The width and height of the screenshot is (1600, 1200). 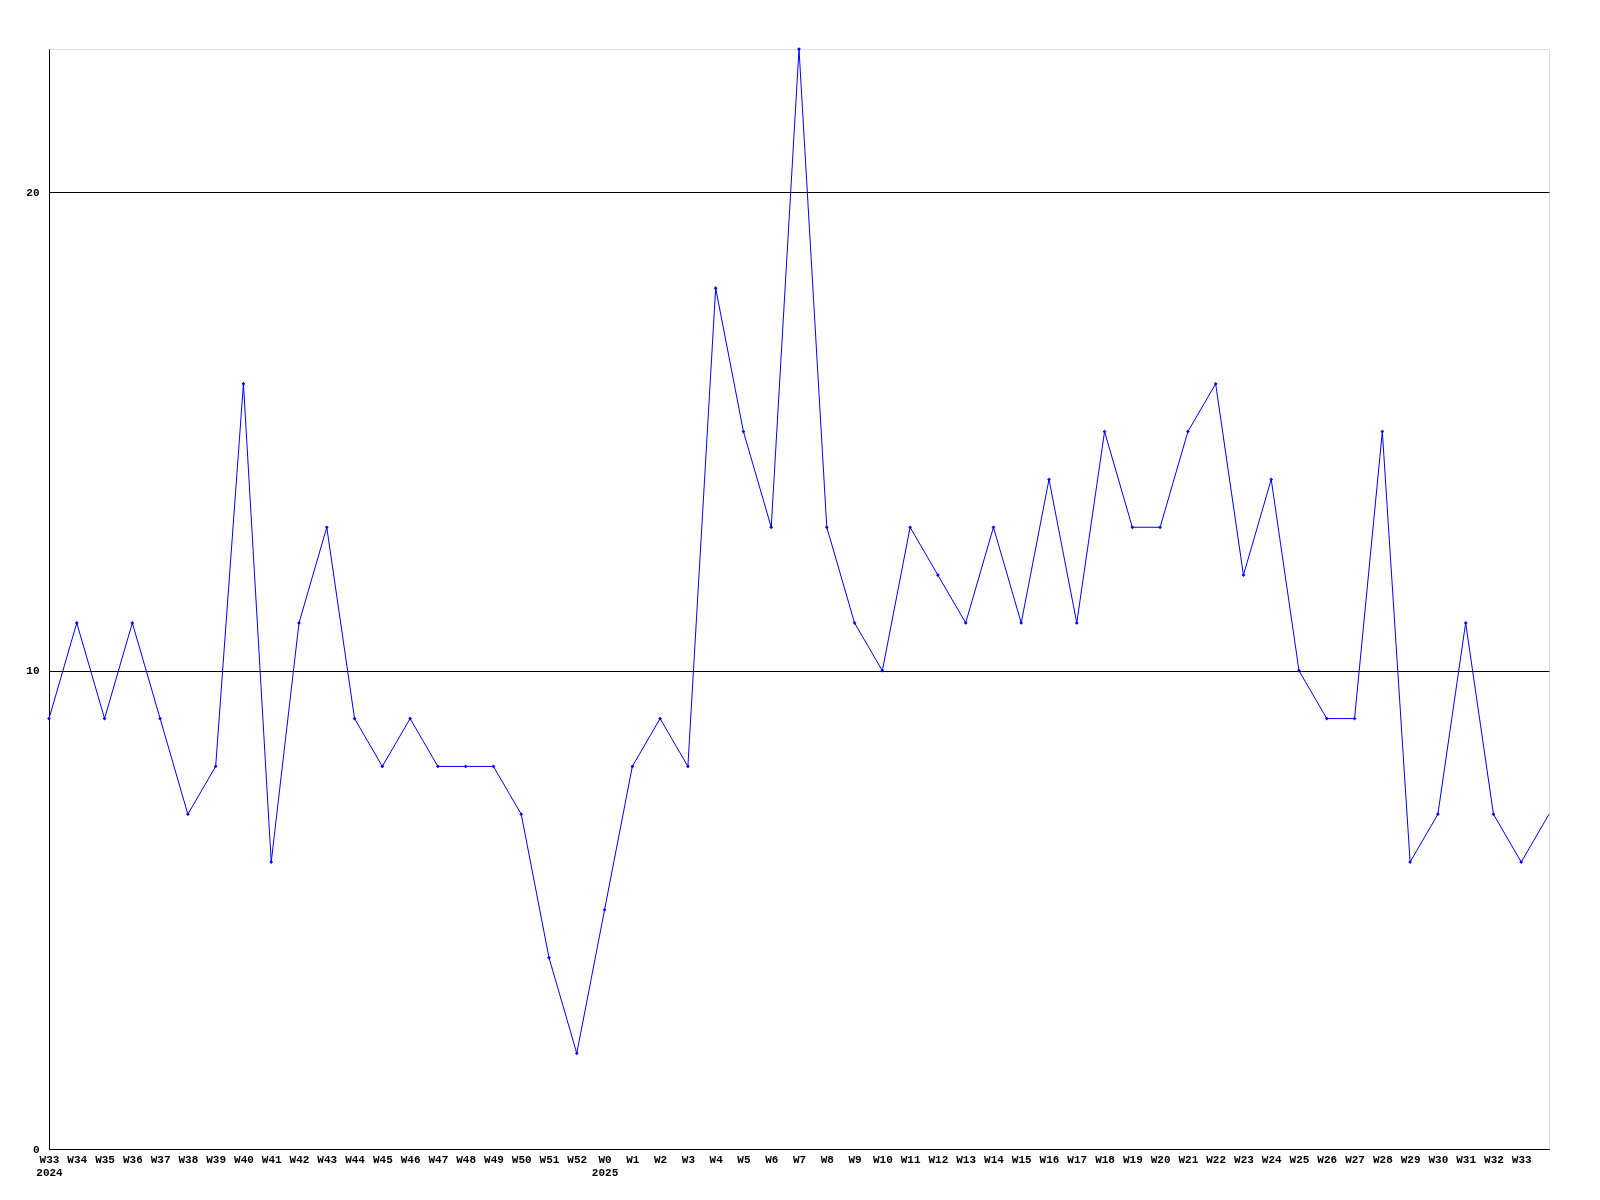 What do you see at coordinates (160, 1159) in the screenshot?
I see `x-tick-label: W37` at bounding box center [160, 1159].